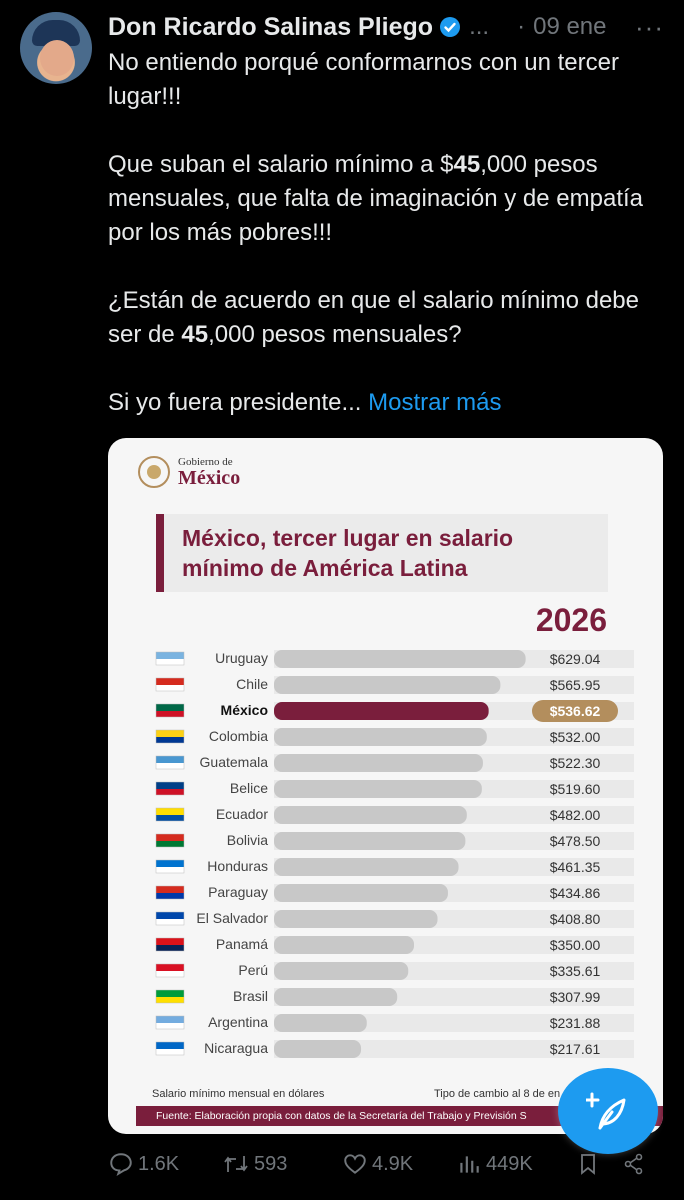 The width and height of the screenshot is (684, 1200). Describe the element at coordinates (575, 971) in the screenshot. I see `value-label: $335.61` at that location.